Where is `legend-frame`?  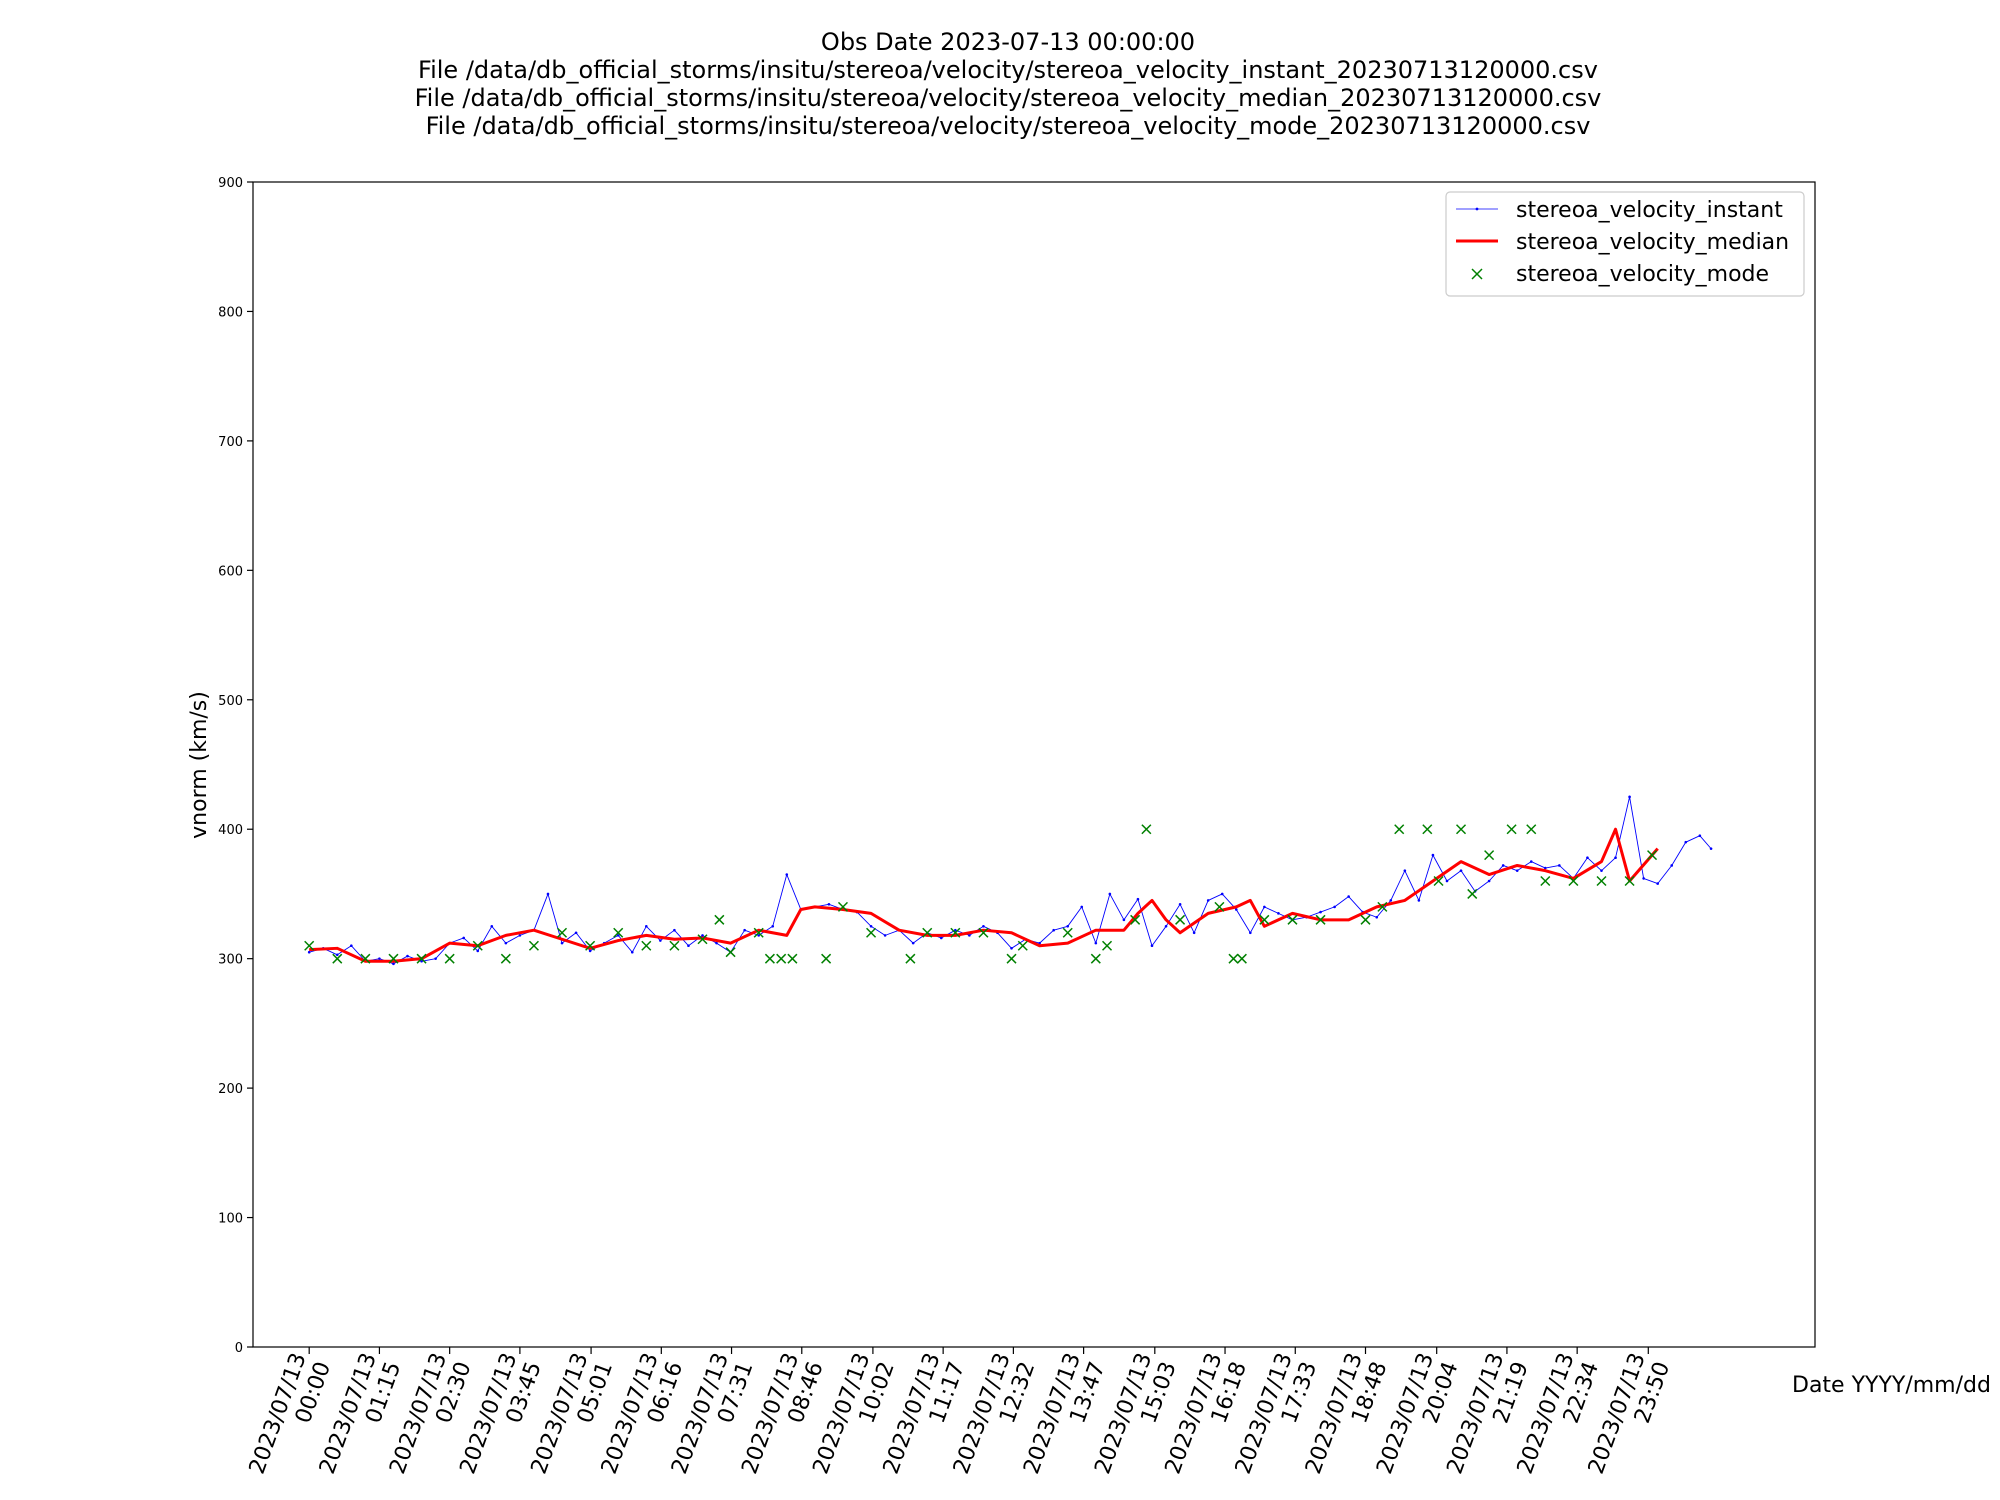
legend-frame is located at coordinates (1625, 244).